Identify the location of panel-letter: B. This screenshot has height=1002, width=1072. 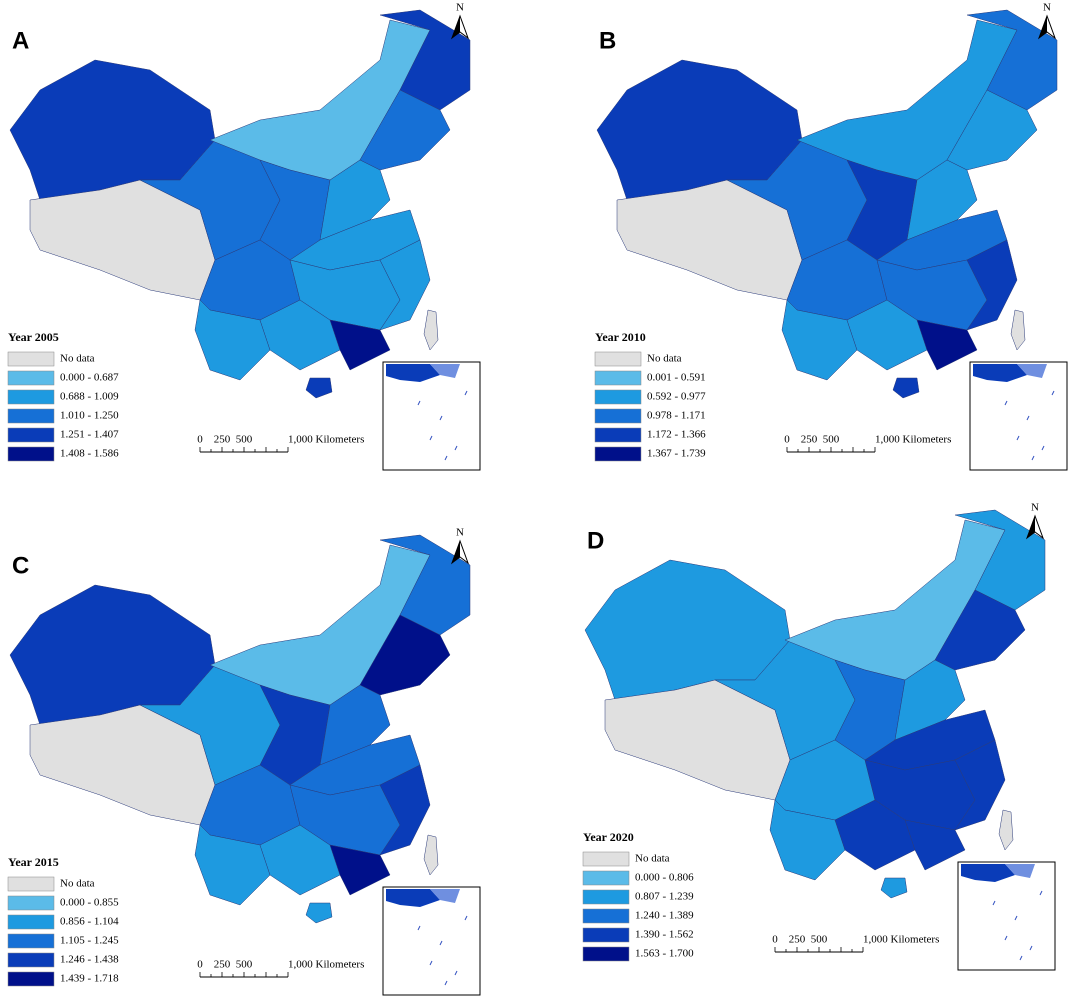
(607, 40).